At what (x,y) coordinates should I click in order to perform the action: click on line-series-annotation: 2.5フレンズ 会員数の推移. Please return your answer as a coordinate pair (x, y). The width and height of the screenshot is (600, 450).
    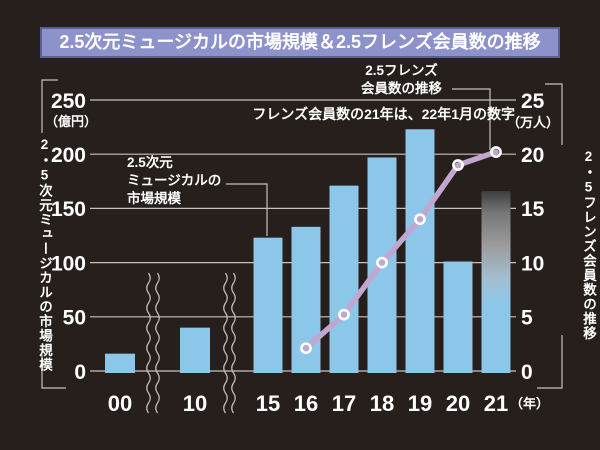
    Looking at the image, I should click on (401, 79).